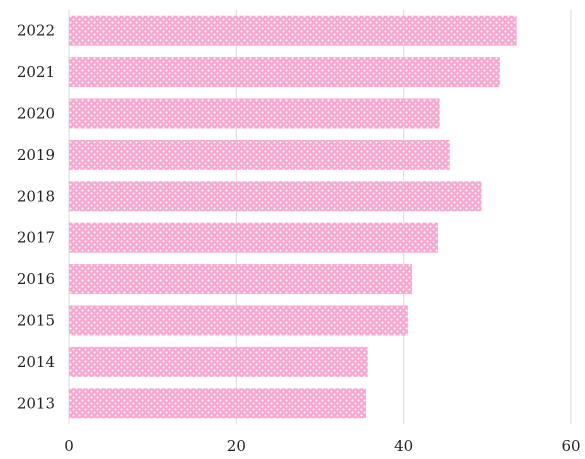 Image resolution: width=585 pixels, height=459 pixels. I want to click on category-label-2015: 2015, so click(36, 321).